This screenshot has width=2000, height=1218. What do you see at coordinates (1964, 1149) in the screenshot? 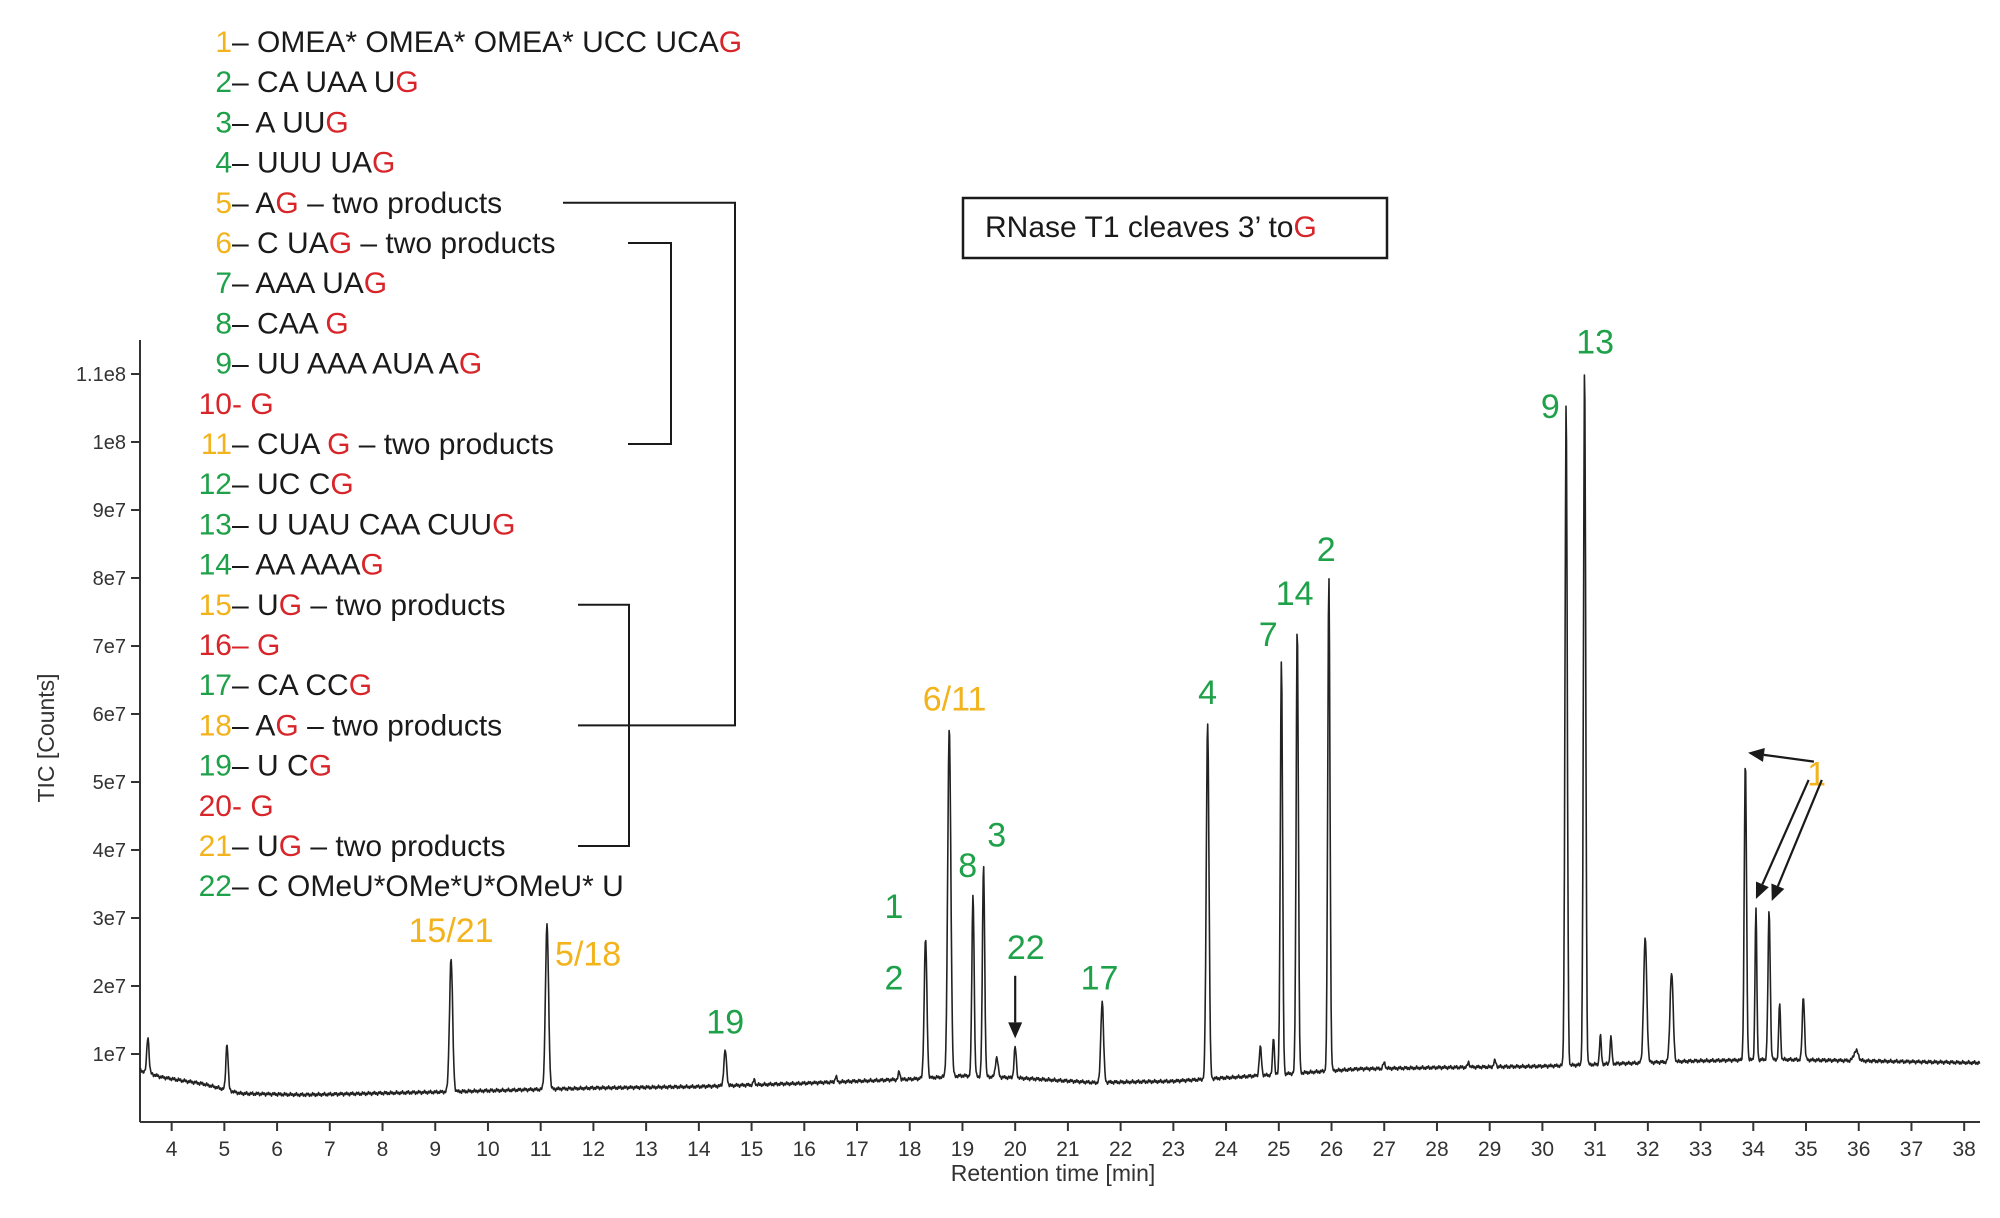
I see `x-tick-label: 38` at bounding box center [1964, 1149].